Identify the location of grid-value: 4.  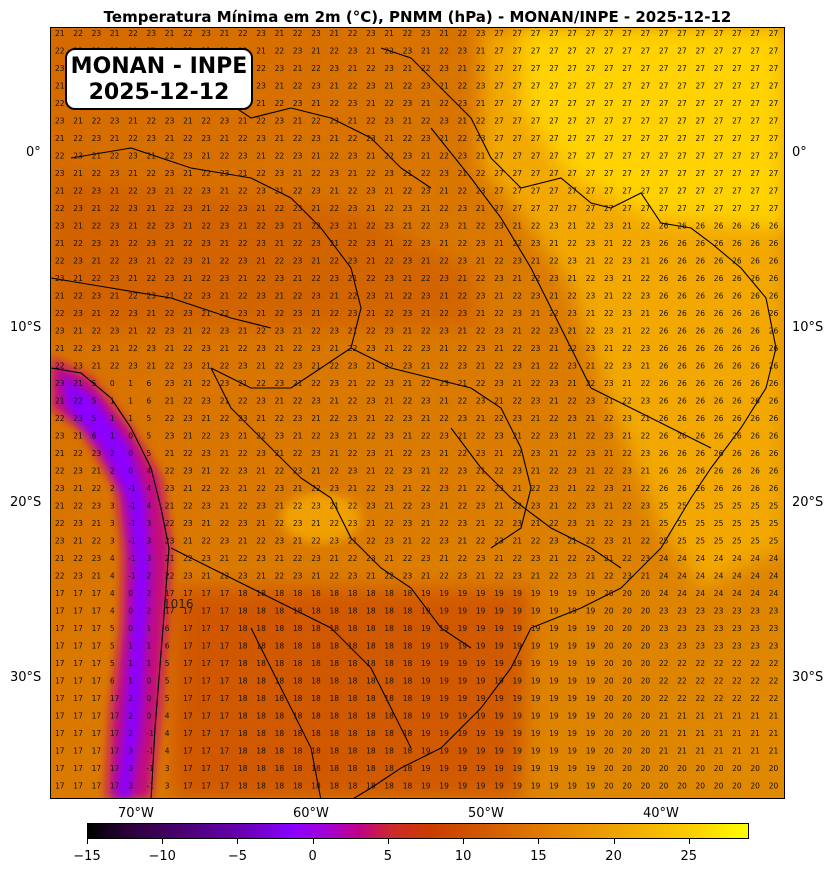
(112, 576).